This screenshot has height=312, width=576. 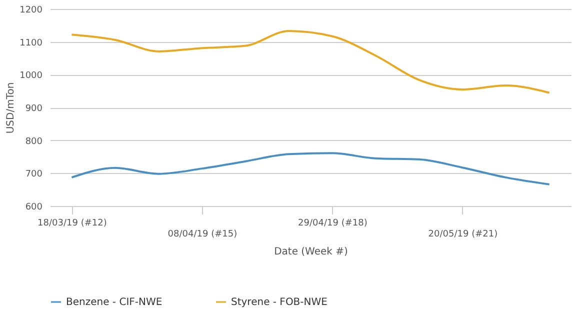 I want to click on y-tick-label: 1200, so click(x=31, y=11).